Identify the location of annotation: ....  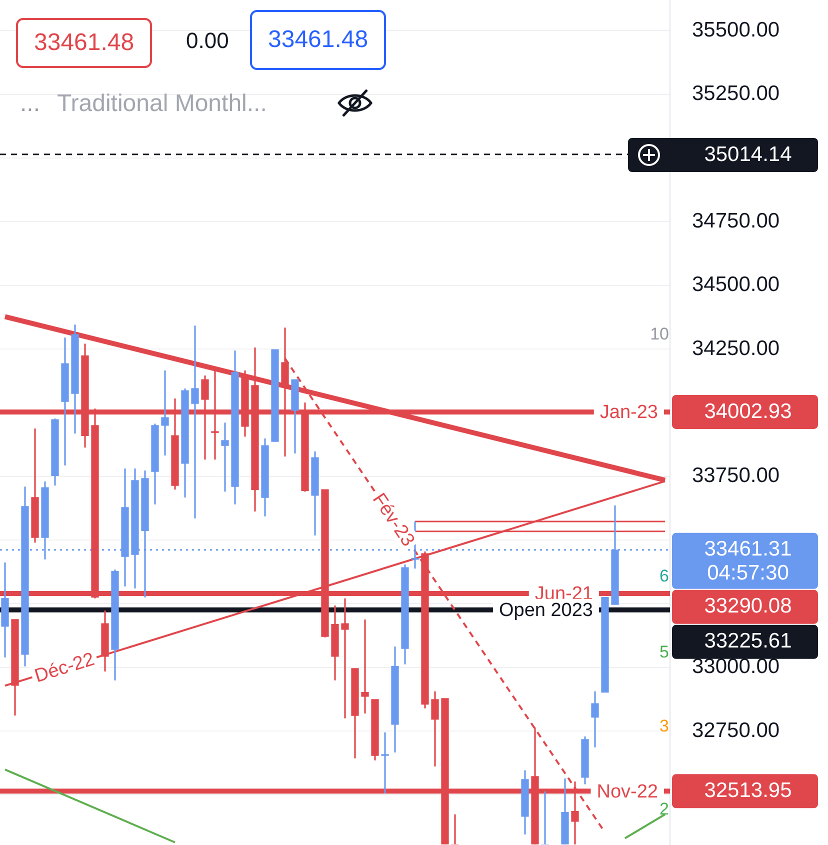
(30, 103).